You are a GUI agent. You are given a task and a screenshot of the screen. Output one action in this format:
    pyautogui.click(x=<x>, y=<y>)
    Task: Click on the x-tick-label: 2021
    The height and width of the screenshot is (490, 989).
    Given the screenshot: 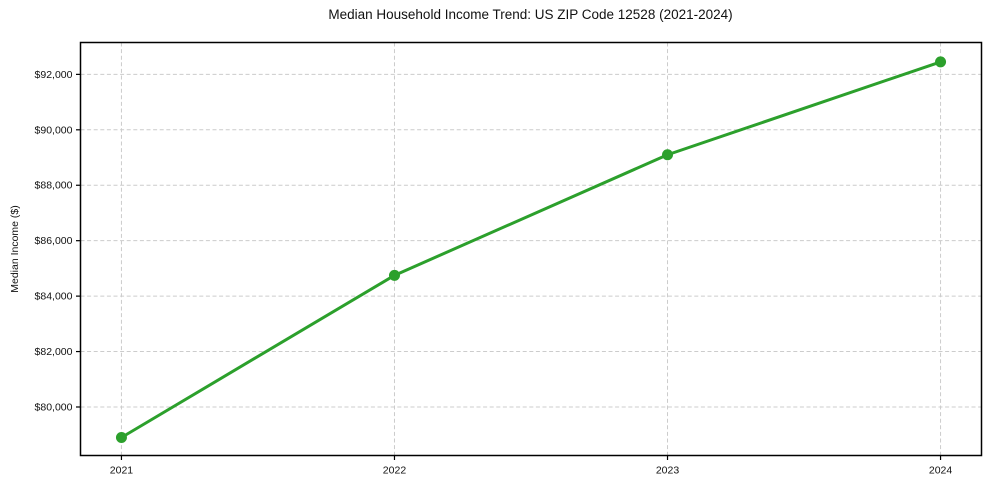 What is the action you would take?
    pyautogui.click(x=122, y=471)
    